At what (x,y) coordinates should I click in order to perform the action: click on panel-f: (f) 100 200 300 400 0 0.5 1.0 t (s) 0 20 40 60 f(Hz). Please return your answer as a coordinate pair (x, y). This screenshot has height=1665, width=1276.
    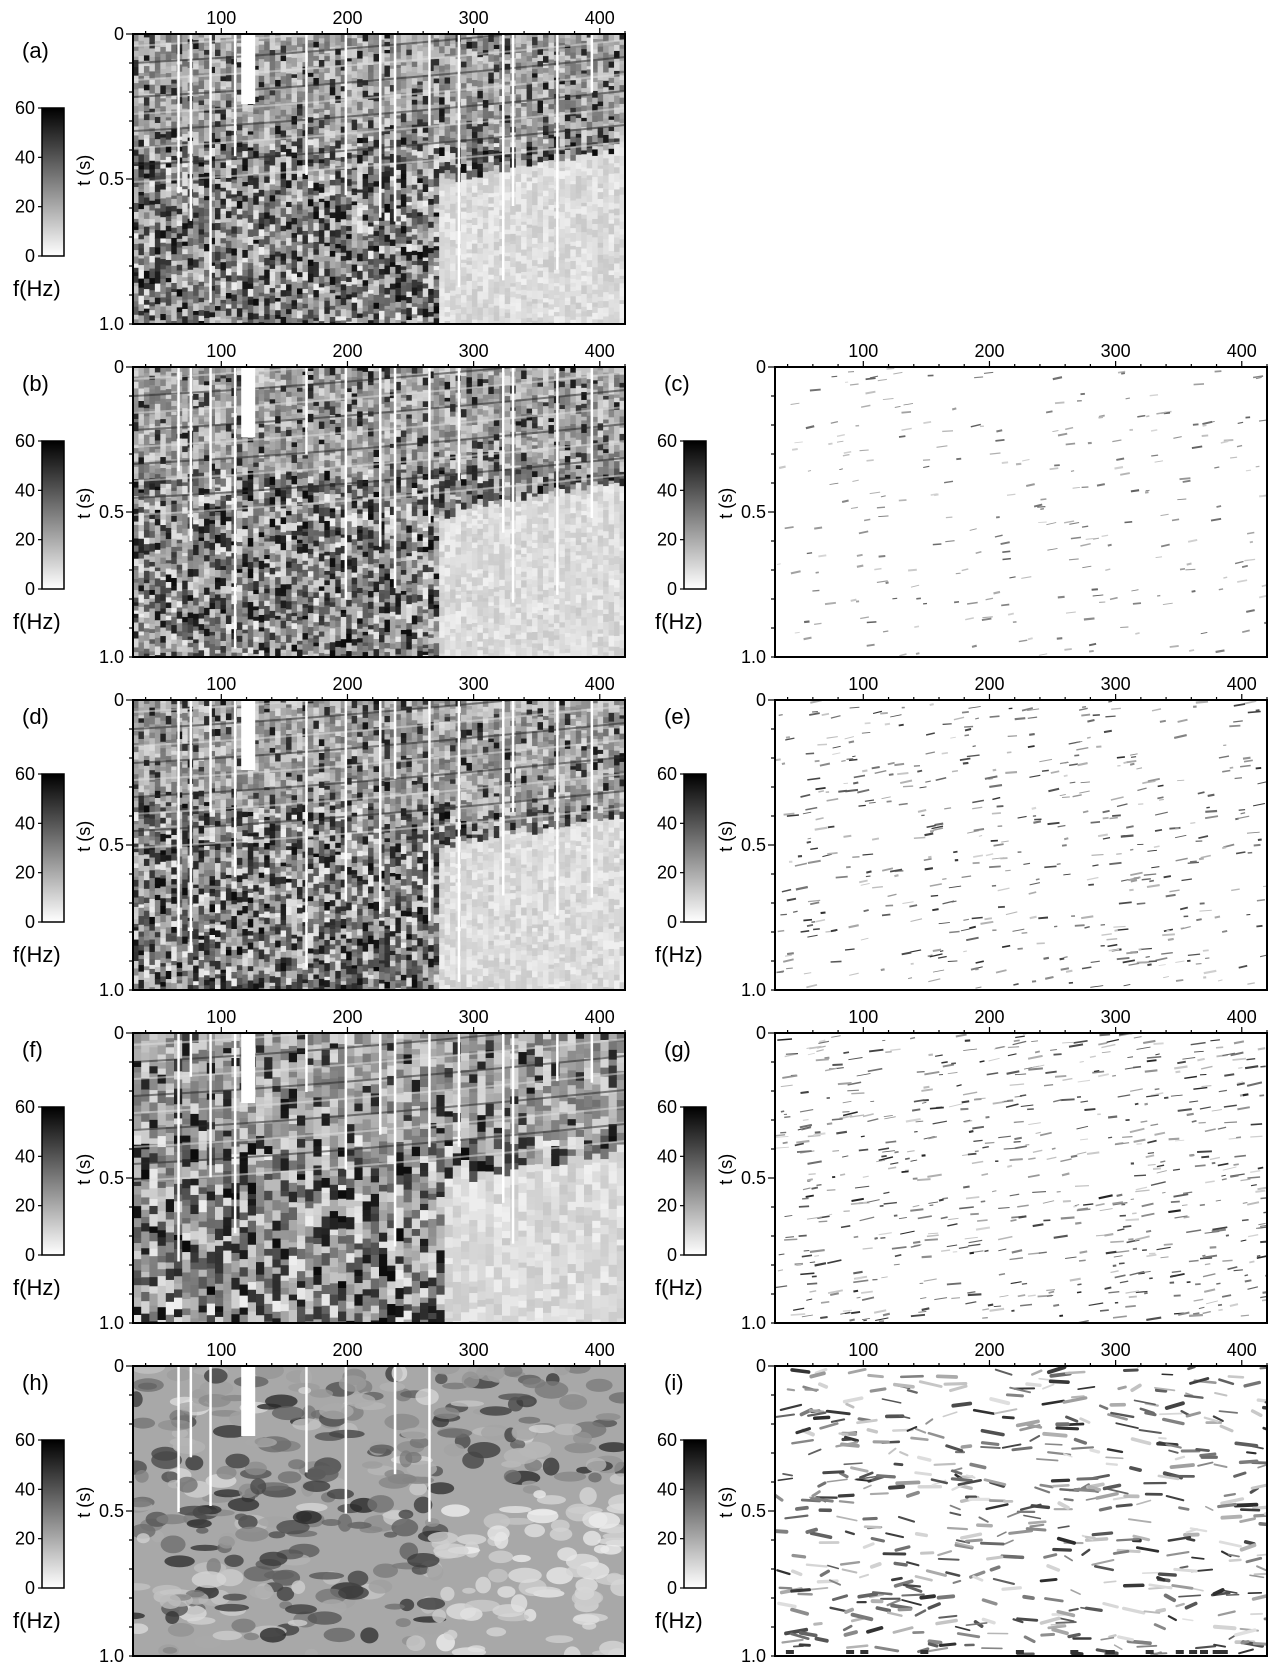
    Looking at the image, I should click on (319, 1170).